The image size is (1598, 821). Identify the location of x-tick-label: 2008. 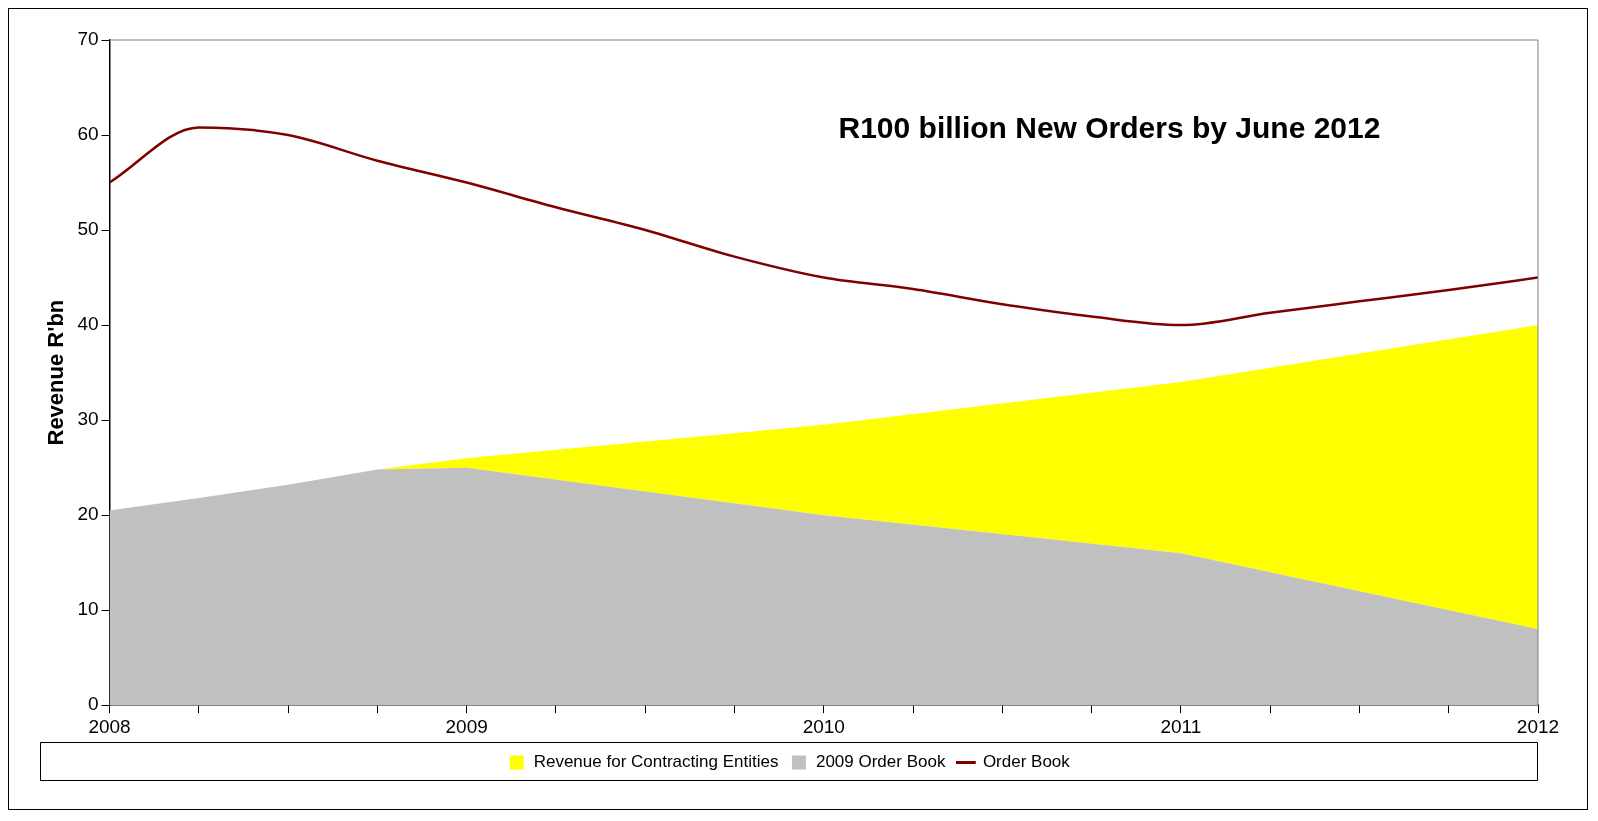
(109, 726).